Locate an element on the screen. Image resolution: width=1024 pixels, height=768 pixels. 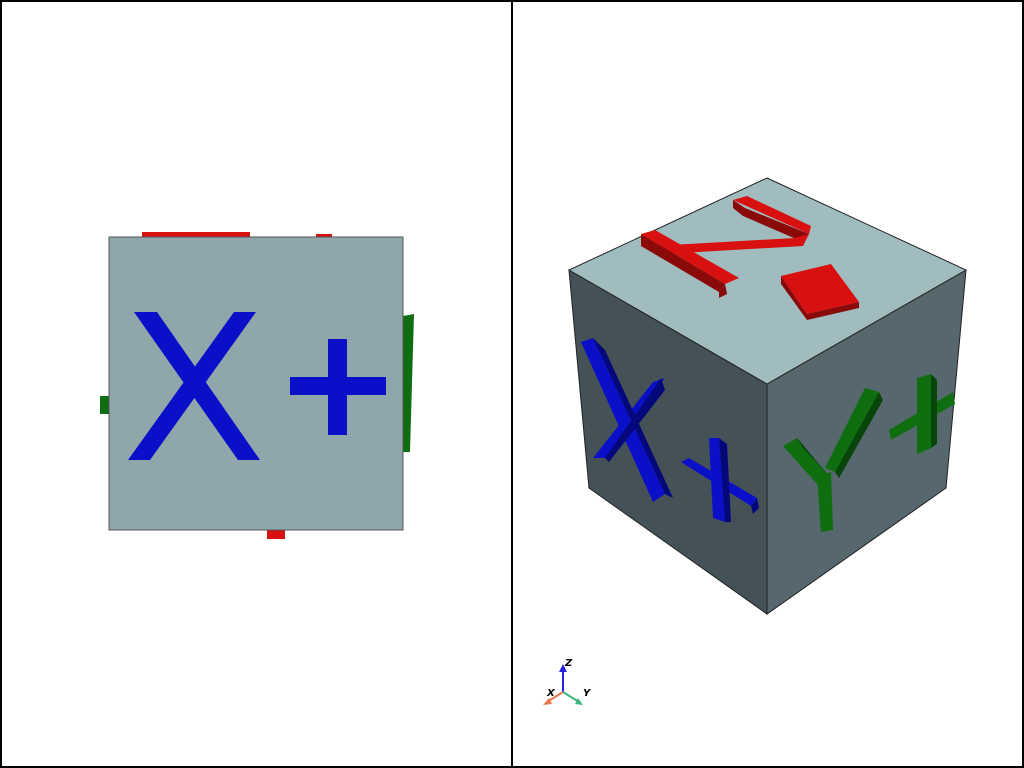
y-axis-line is located at coordinates (571, 697).